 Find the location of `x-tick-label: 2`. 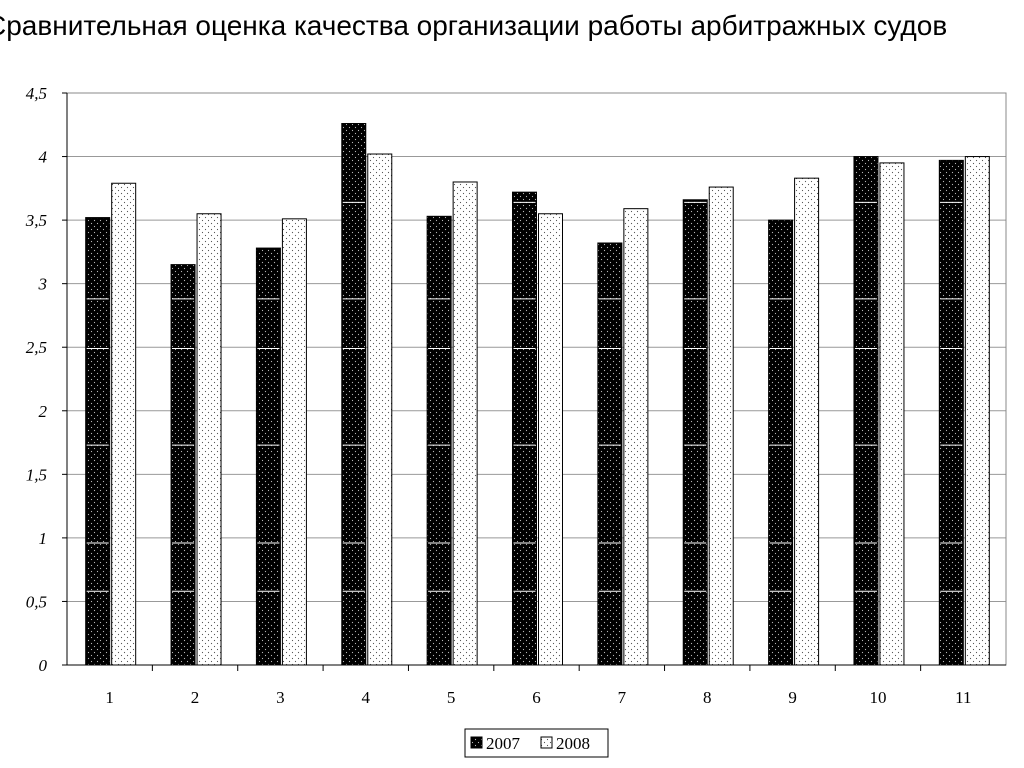

x-tick-label: 2 is located at coordinates (195, 697).